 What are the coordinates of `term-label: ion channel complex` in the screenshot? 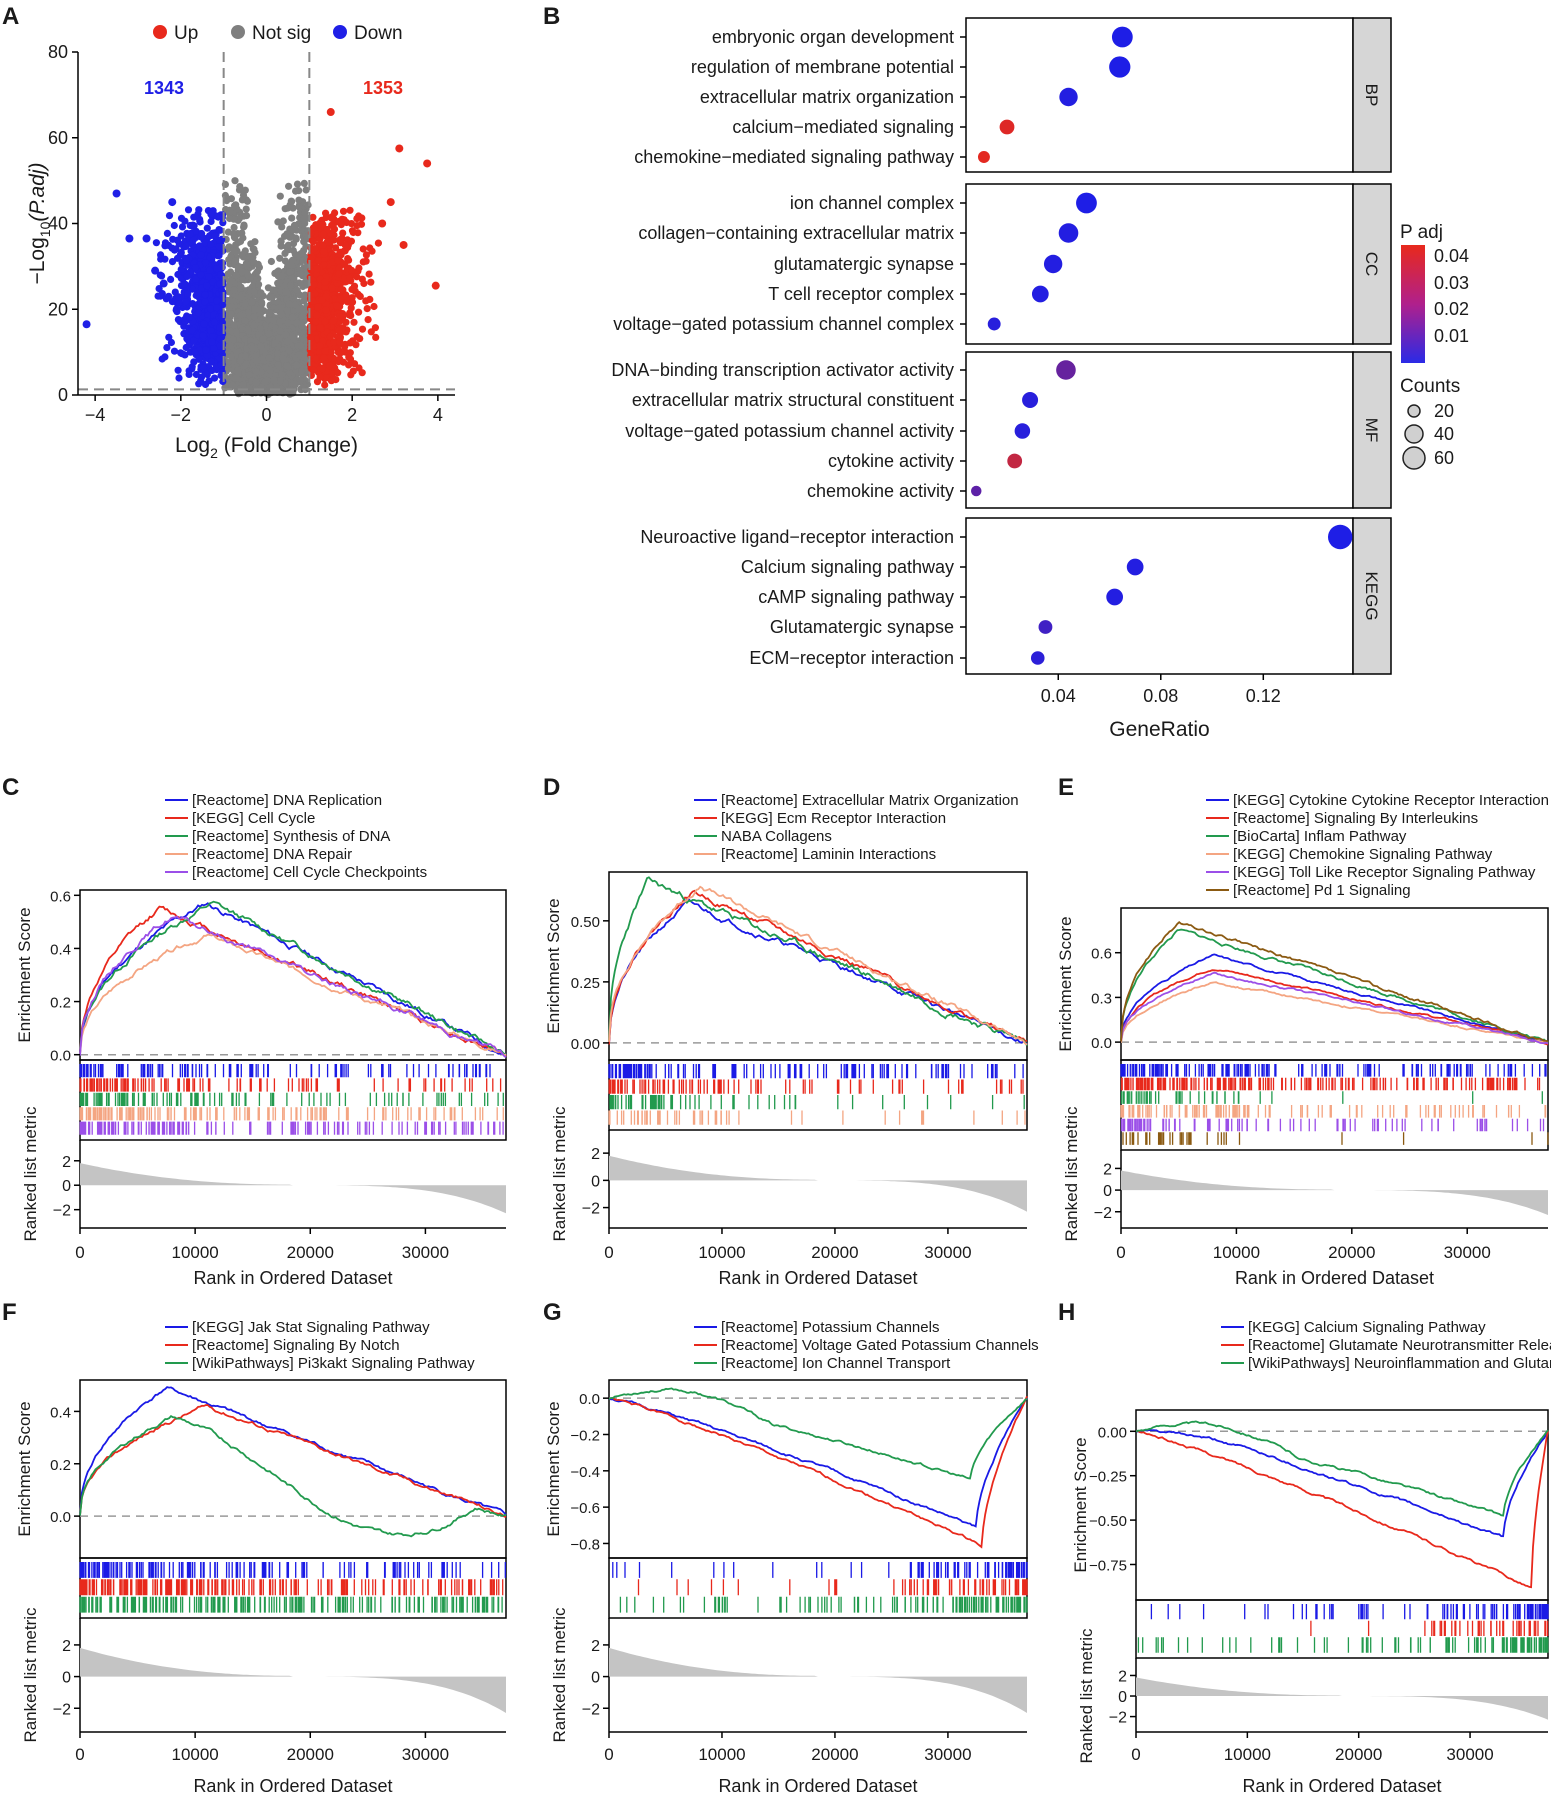 It's located at (872, 203).